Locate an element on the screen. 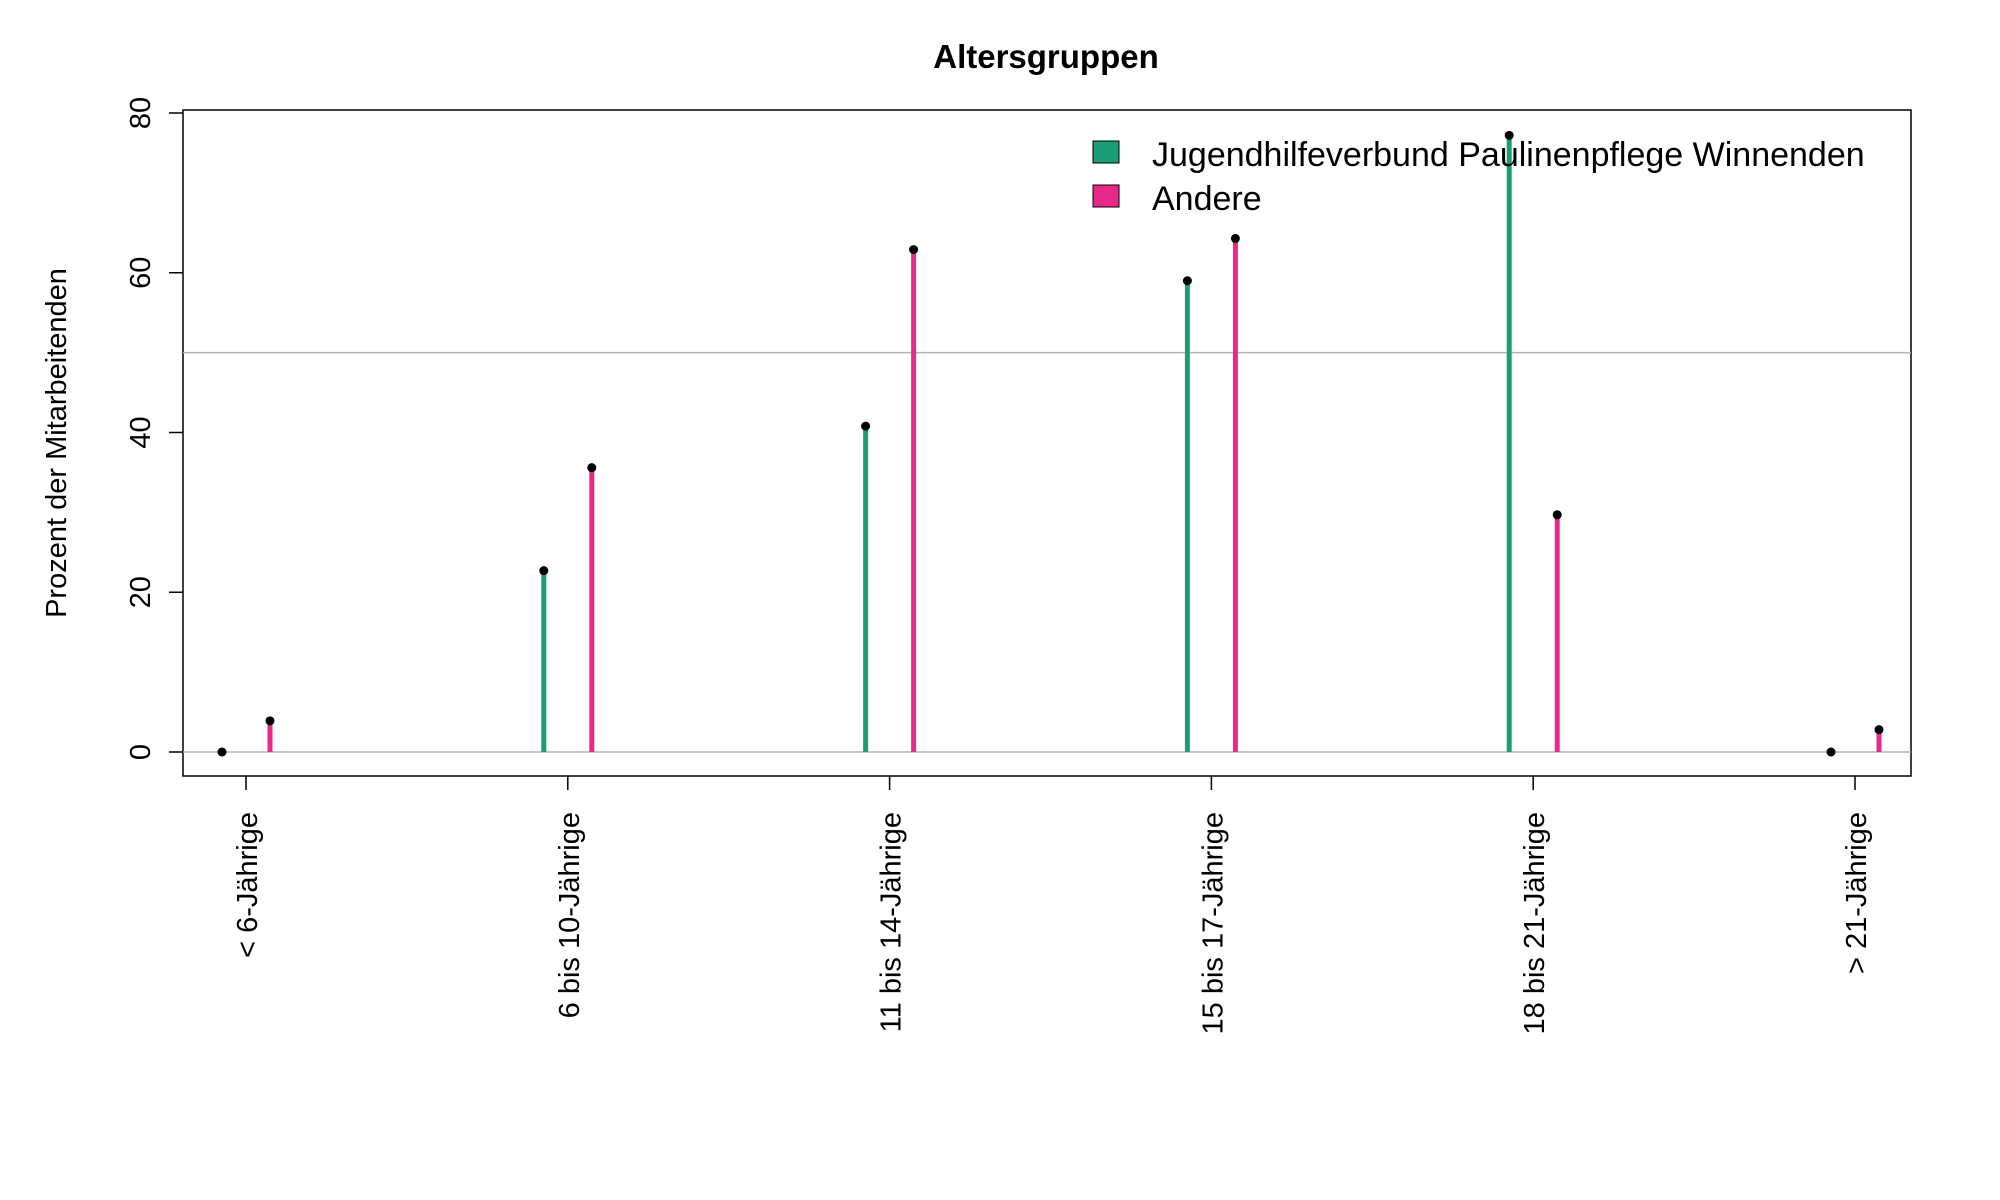 This screenshot has height=1200, width=2000. legend-label-andere: Andere is located at coordinates (1207, 199).